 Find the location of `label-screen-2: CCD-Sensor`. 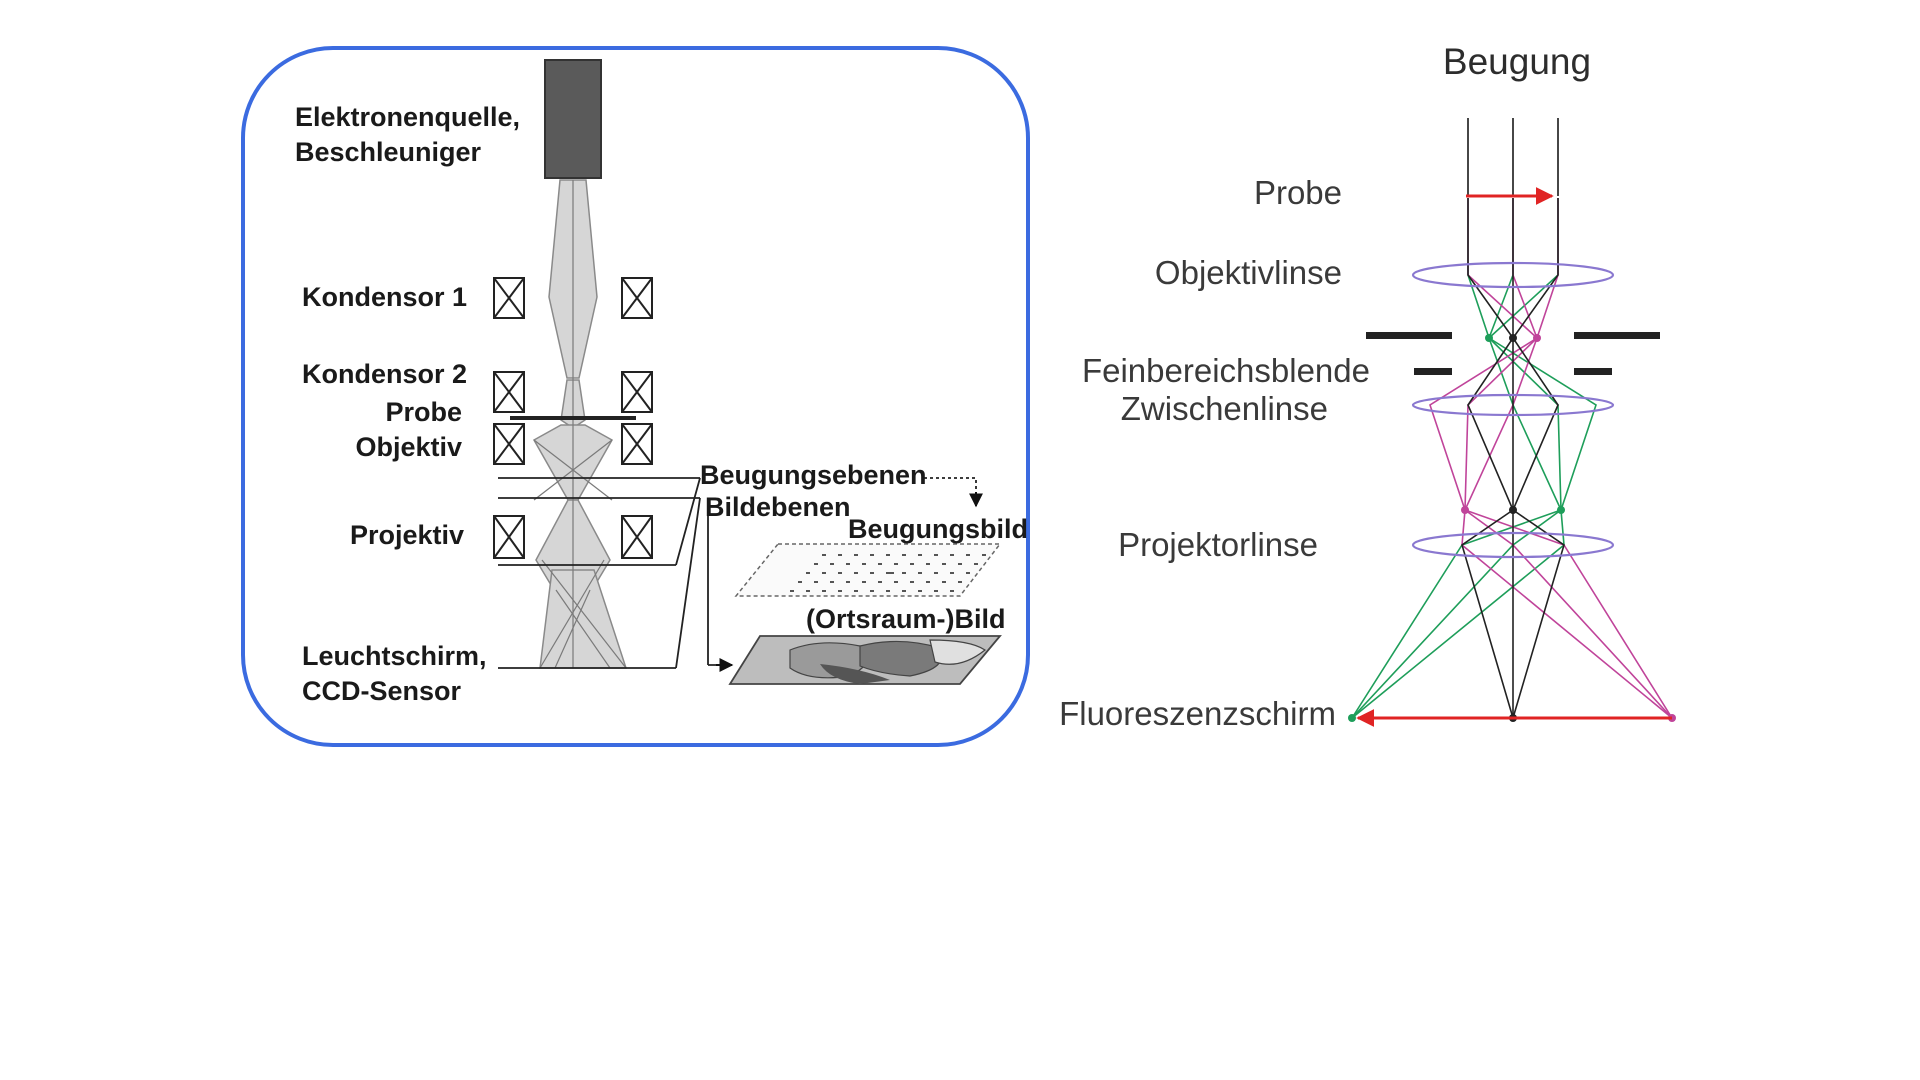

label-screen-2: CCD-Sensor is located at coordinates (382, 691).